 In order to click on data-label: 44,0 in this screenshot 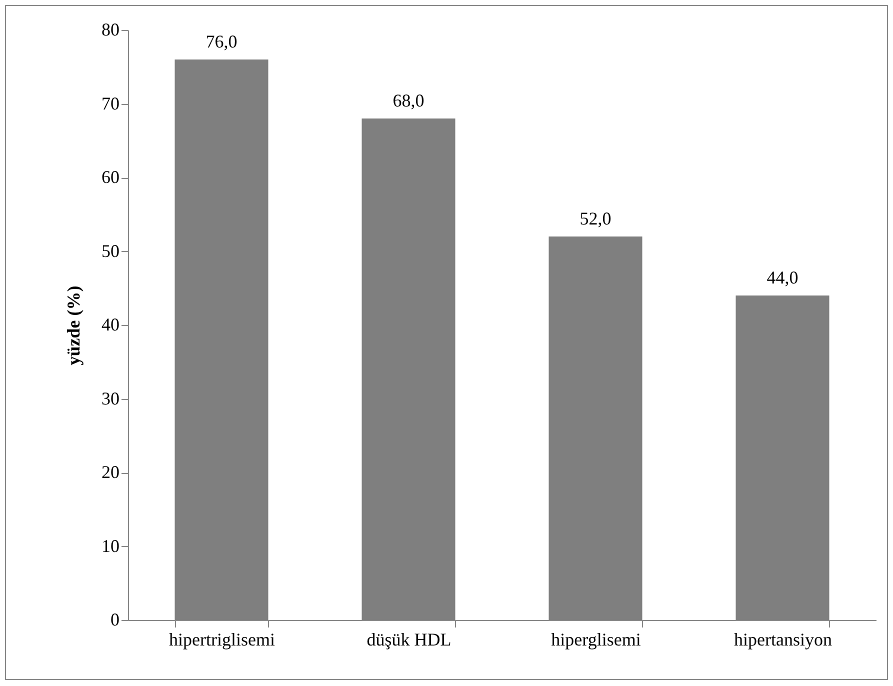, I will do `click(782, 278)`.